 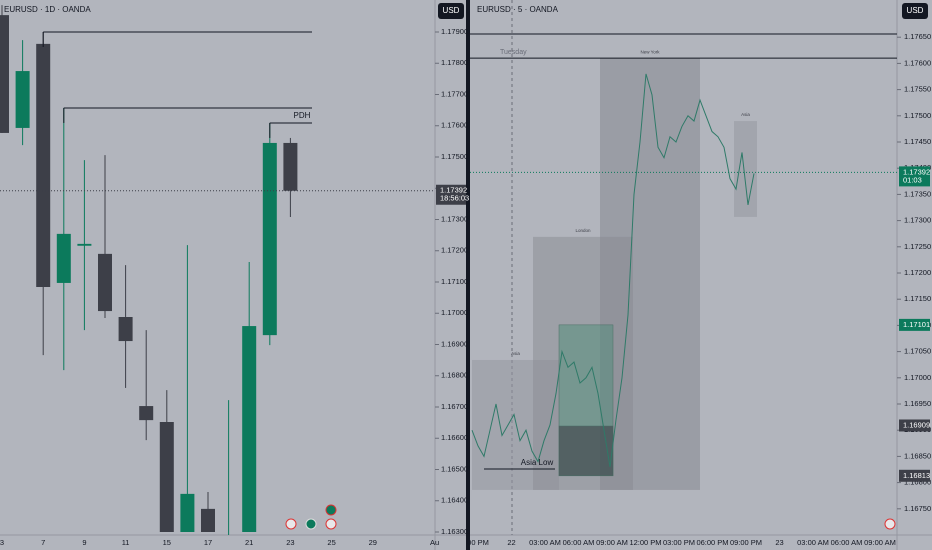 What do you see at coordinates (454, 468) in the screenshot?
I see `y-tick-label: 1.16500` at bounding box center [454, 468].